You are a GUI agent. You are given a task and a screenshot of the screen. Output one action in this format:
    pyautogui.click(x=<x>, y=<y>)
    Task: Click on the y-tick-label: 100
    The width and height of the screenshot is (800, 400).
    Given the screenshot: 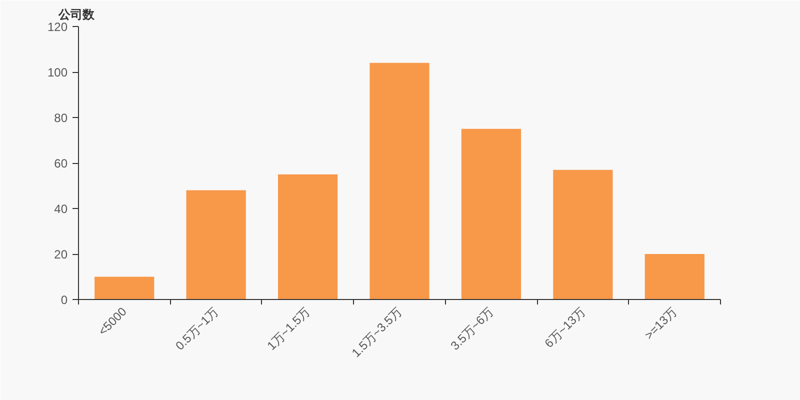 What is the action you would take?
    pyautogui.click(x=57, y=73)
    